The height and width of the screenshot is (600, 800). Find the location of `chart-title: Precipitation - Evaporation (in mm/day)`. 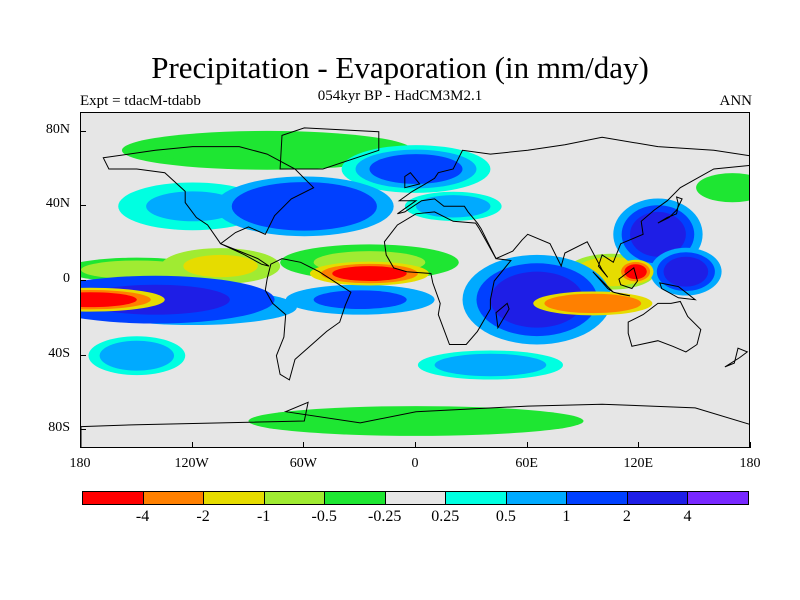

chart-title: Precipitation - Evaporation (in mm/day) is located at coordinates (400, 67).